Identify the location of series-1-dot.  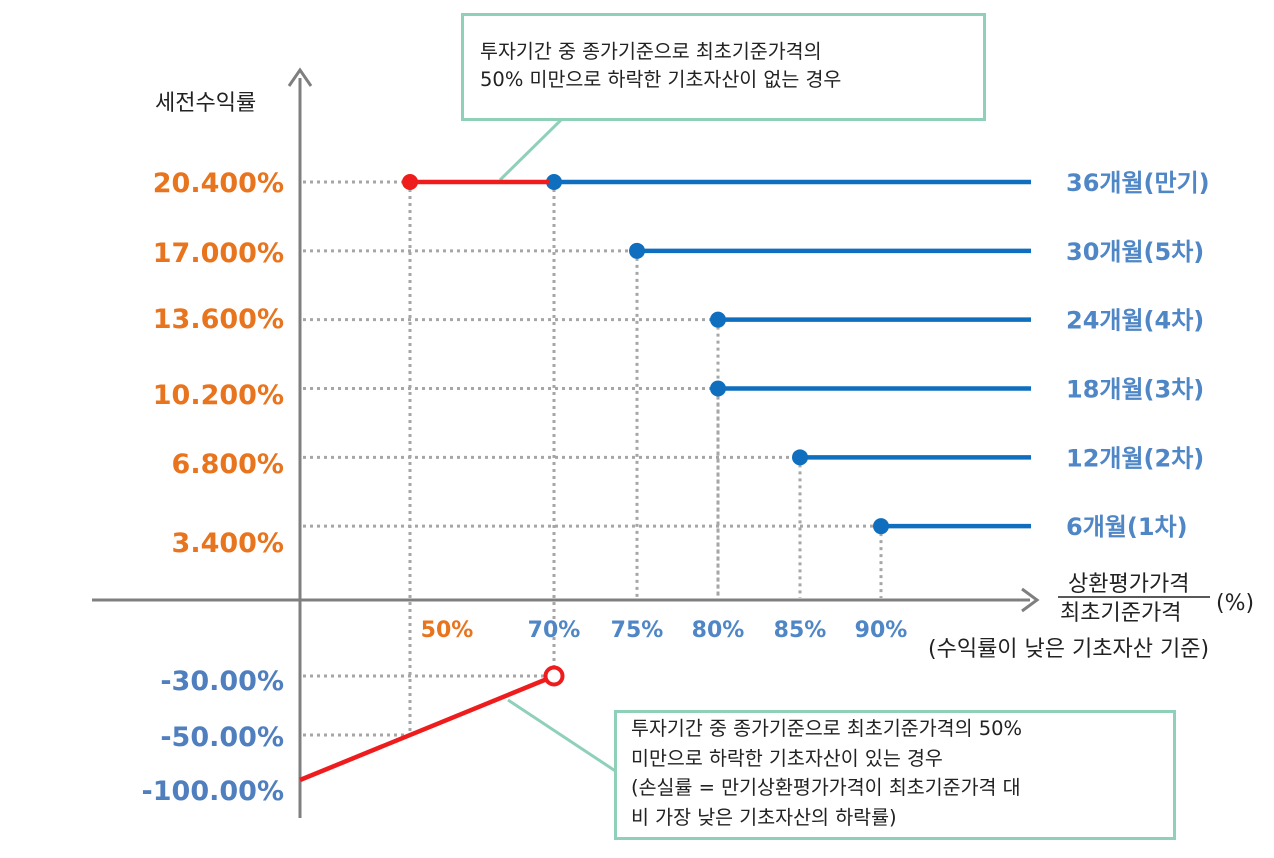
(637, 250).